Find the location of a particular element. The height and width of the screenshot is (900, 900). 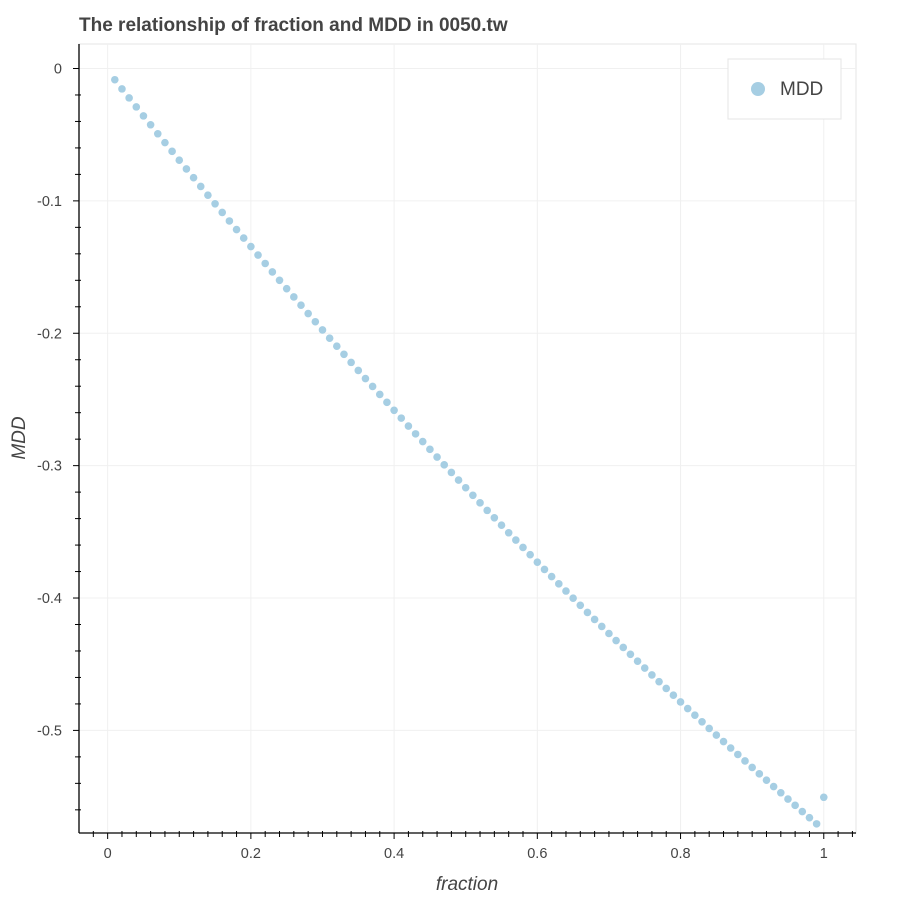

legend-box is located at coordinates (784, 89).